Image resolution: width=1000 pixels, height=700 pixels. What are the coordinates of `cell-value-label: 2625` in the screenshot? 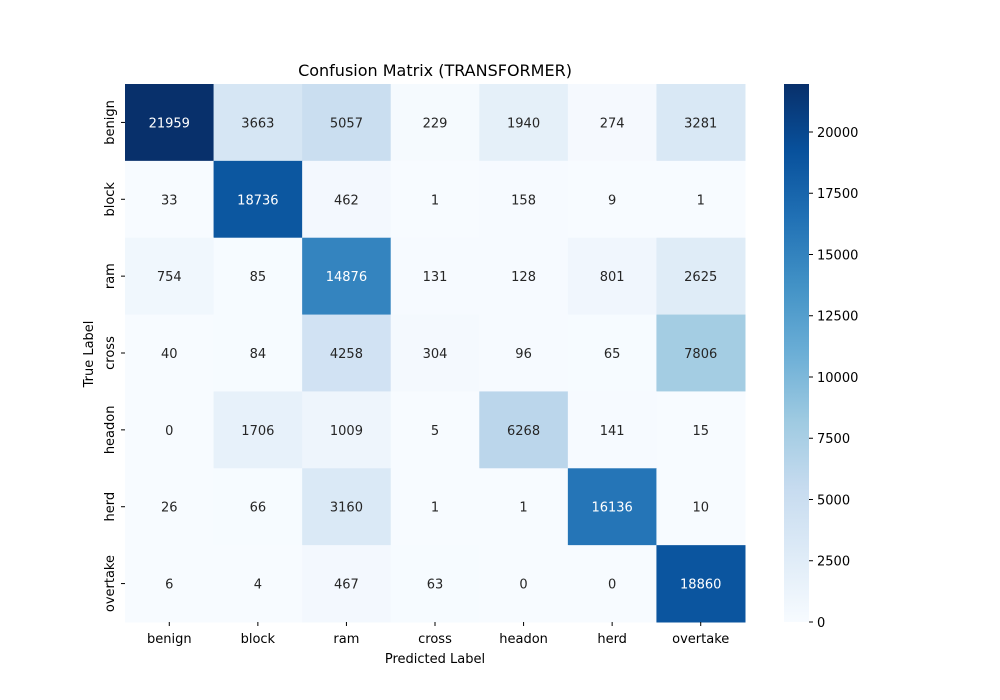 It's located at (700, 277).